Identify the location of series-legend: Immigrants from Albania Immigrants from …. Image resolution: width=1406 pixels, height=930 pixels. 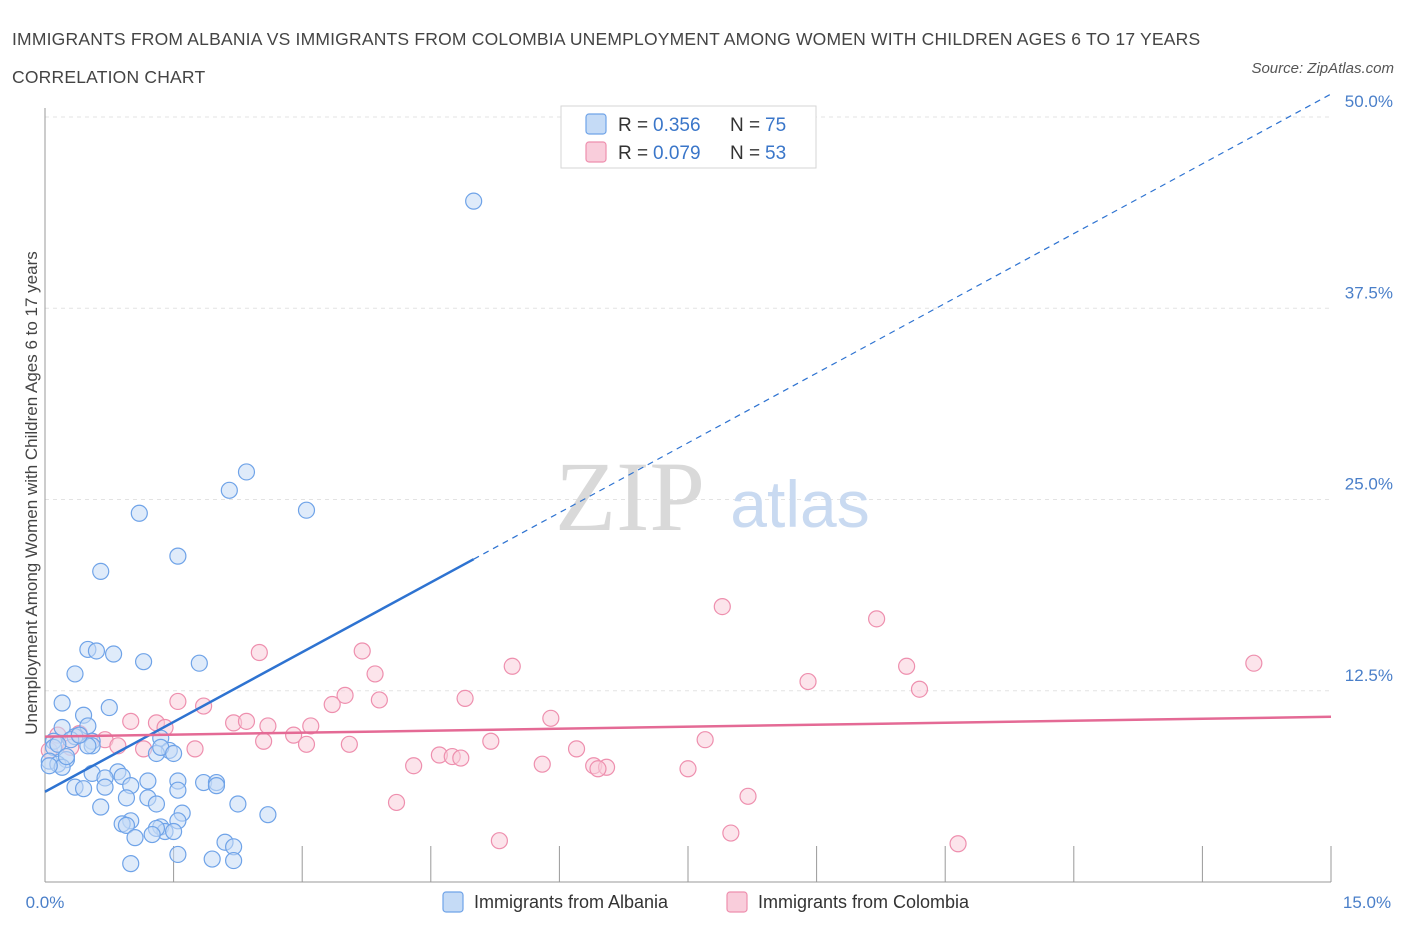
(706, 902).